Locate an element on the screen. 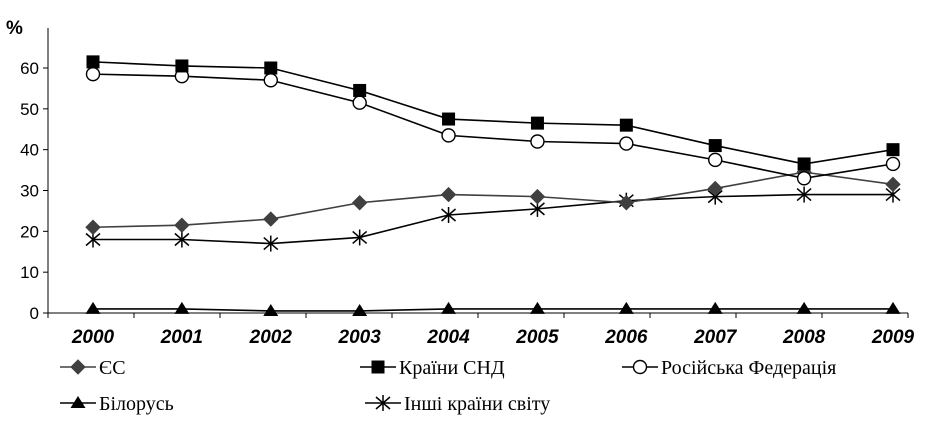  y-tick-label: 0 is located at coordinates (34, 313).